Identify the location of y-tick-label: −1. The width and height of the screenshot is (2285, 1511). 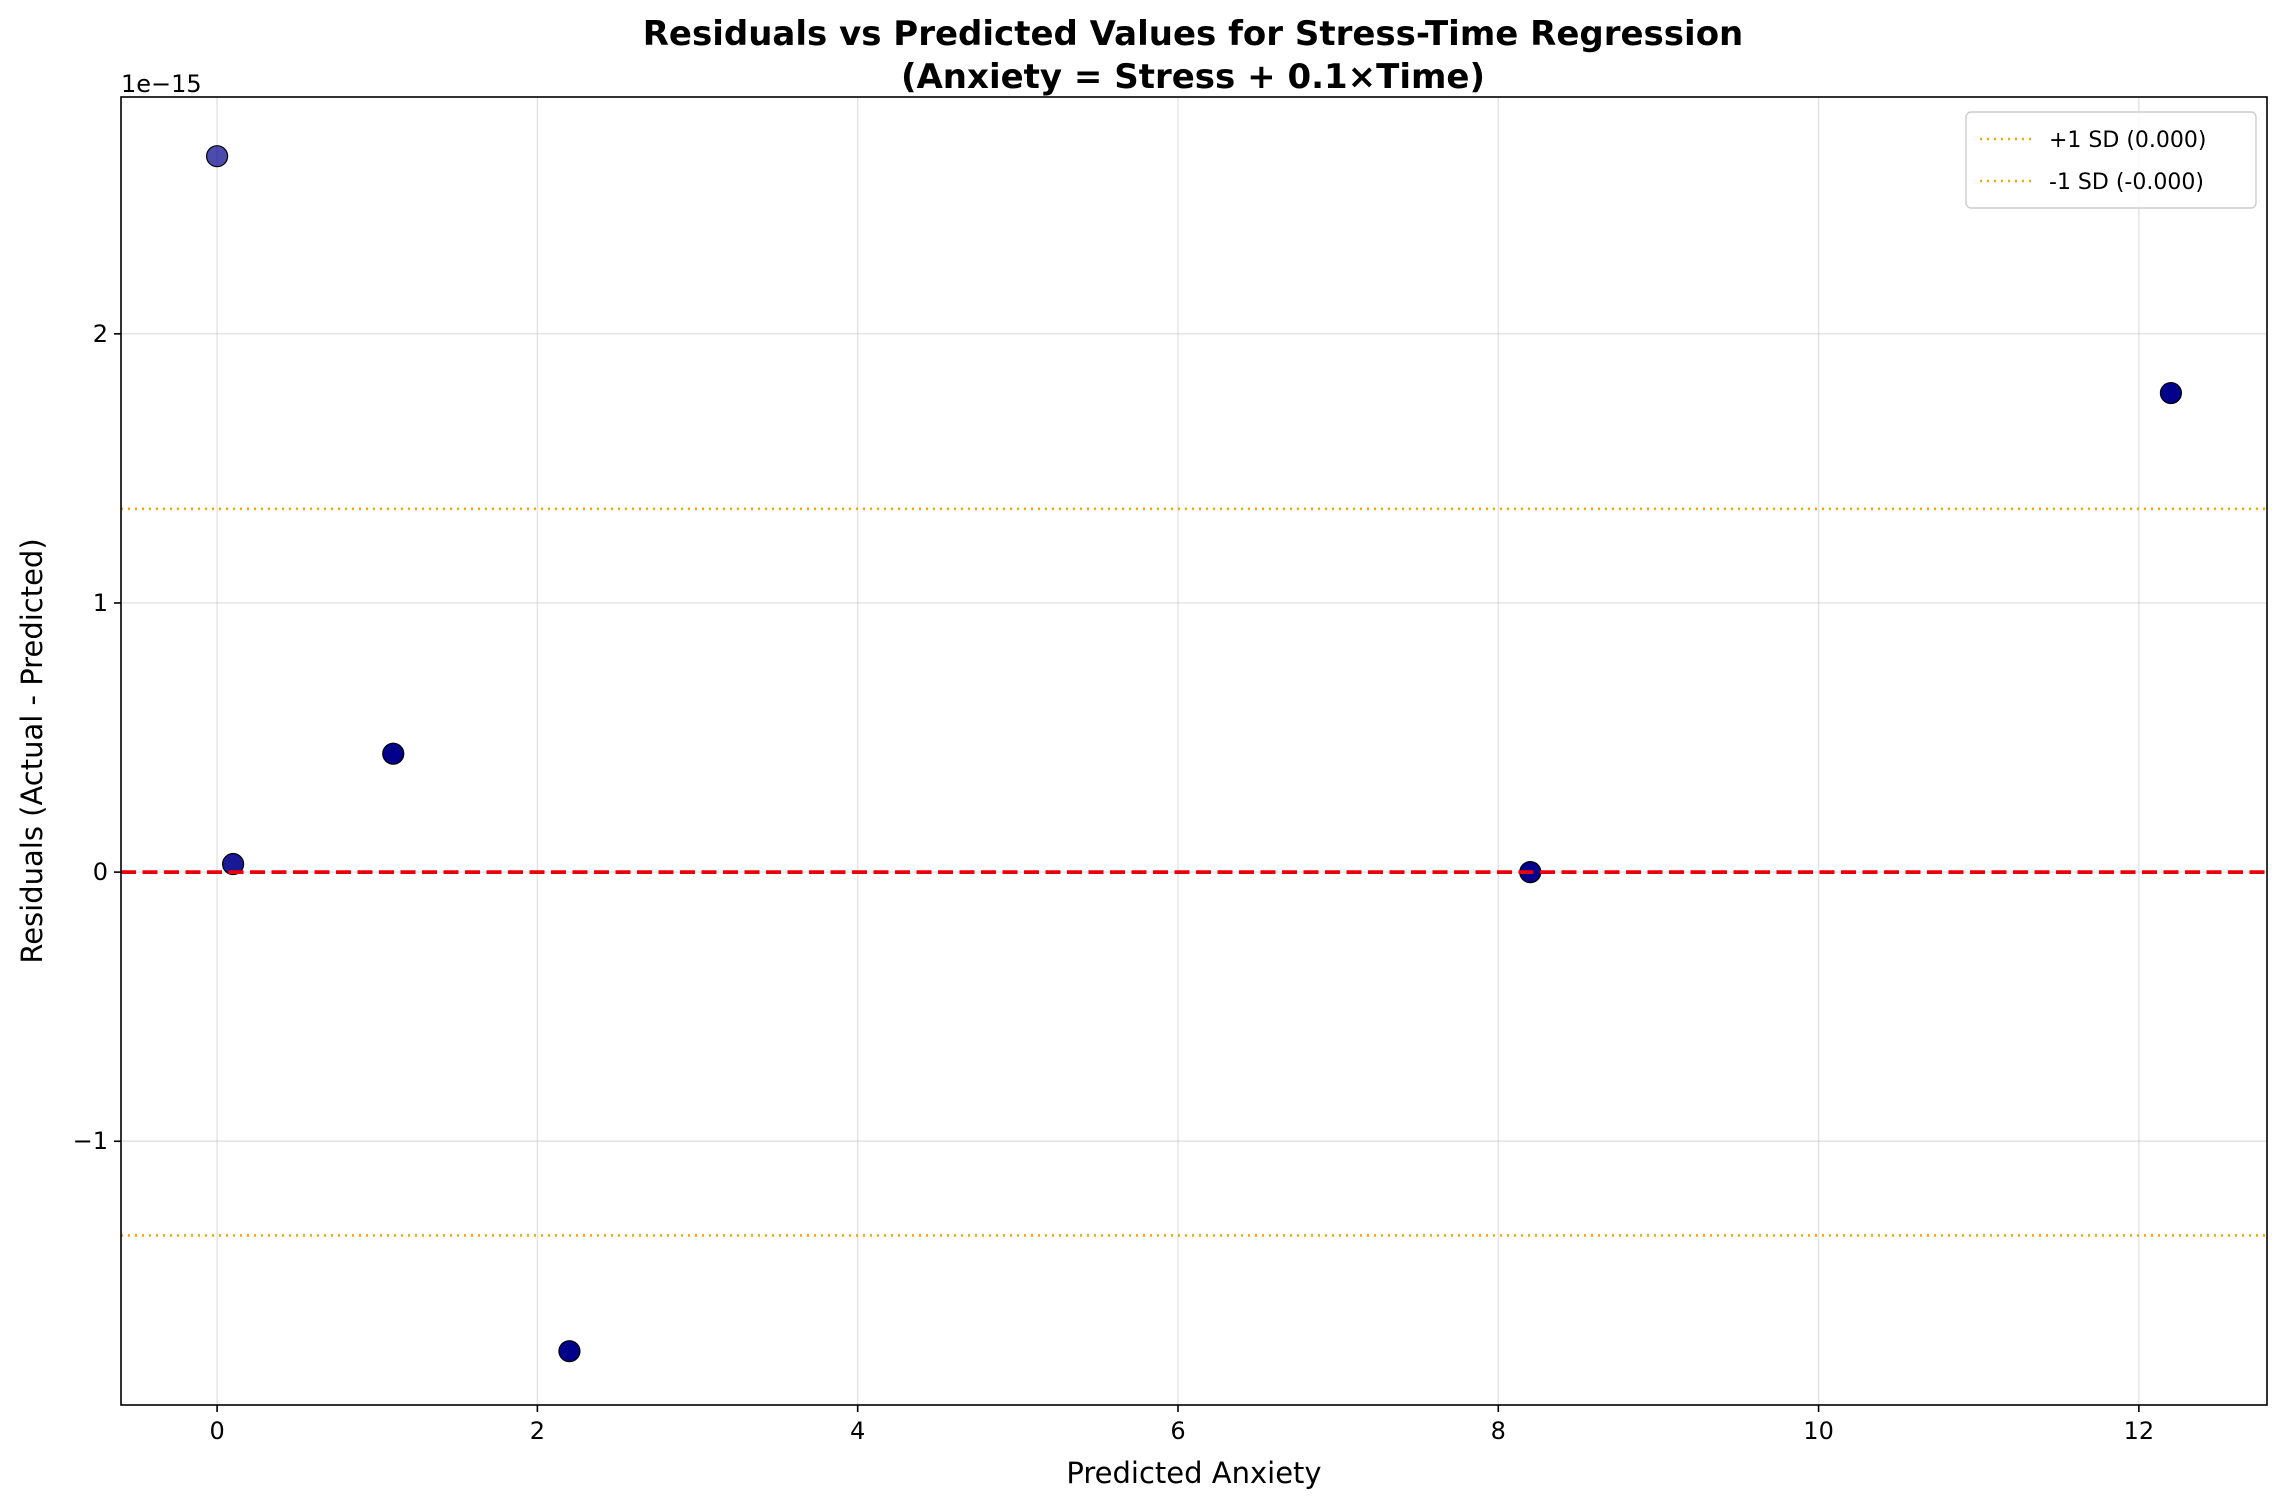
(90, 1141).